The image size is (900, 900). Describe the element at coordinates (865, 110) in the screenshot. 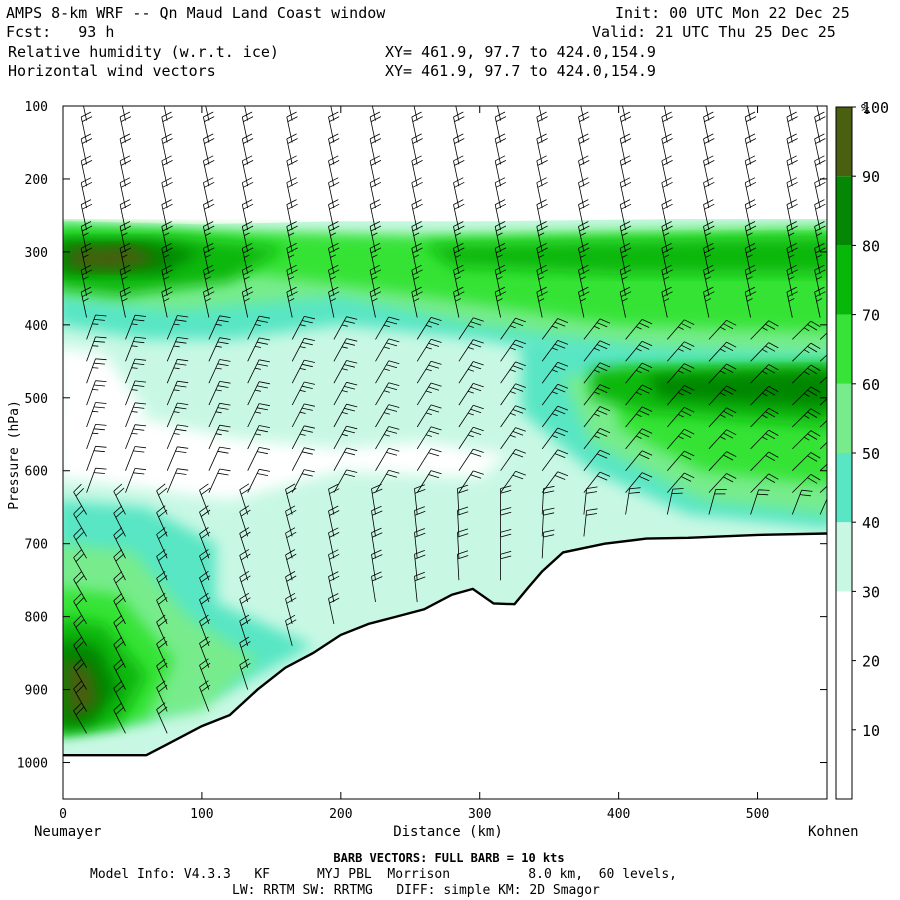

I see `colorbar-unit: %` at that location.